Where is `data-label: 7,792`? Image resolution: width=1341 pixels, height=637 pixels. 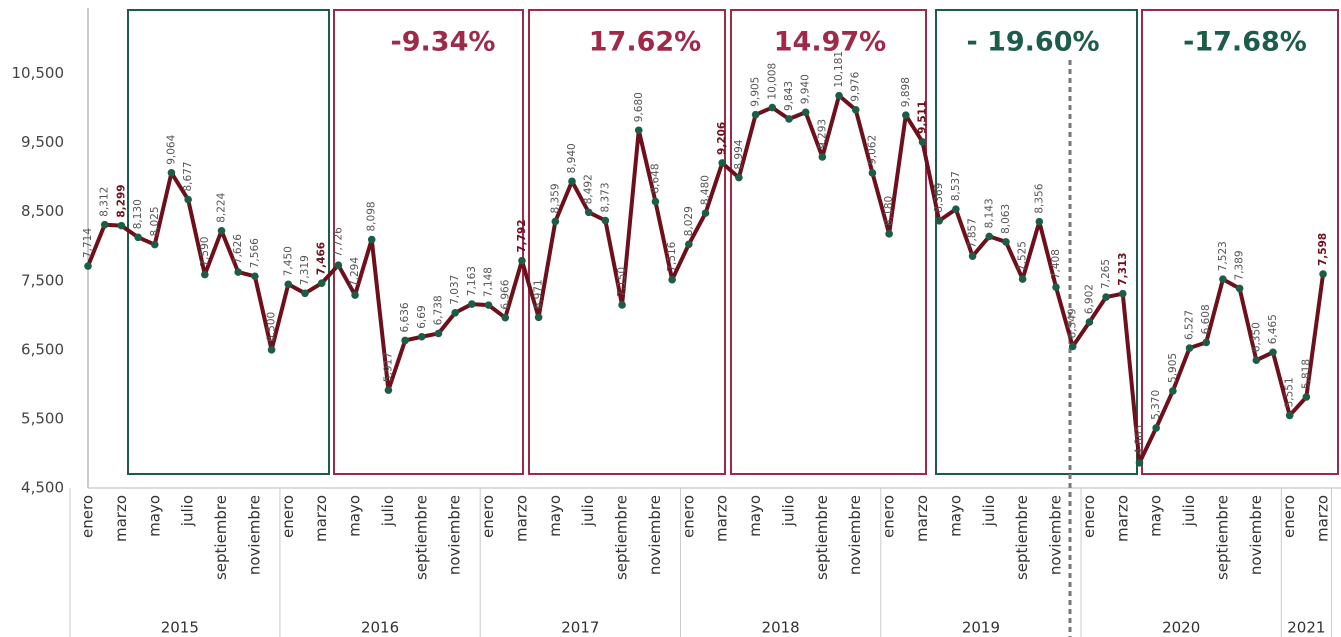
data-label: 7,792 is located at coordinates (522, 235).